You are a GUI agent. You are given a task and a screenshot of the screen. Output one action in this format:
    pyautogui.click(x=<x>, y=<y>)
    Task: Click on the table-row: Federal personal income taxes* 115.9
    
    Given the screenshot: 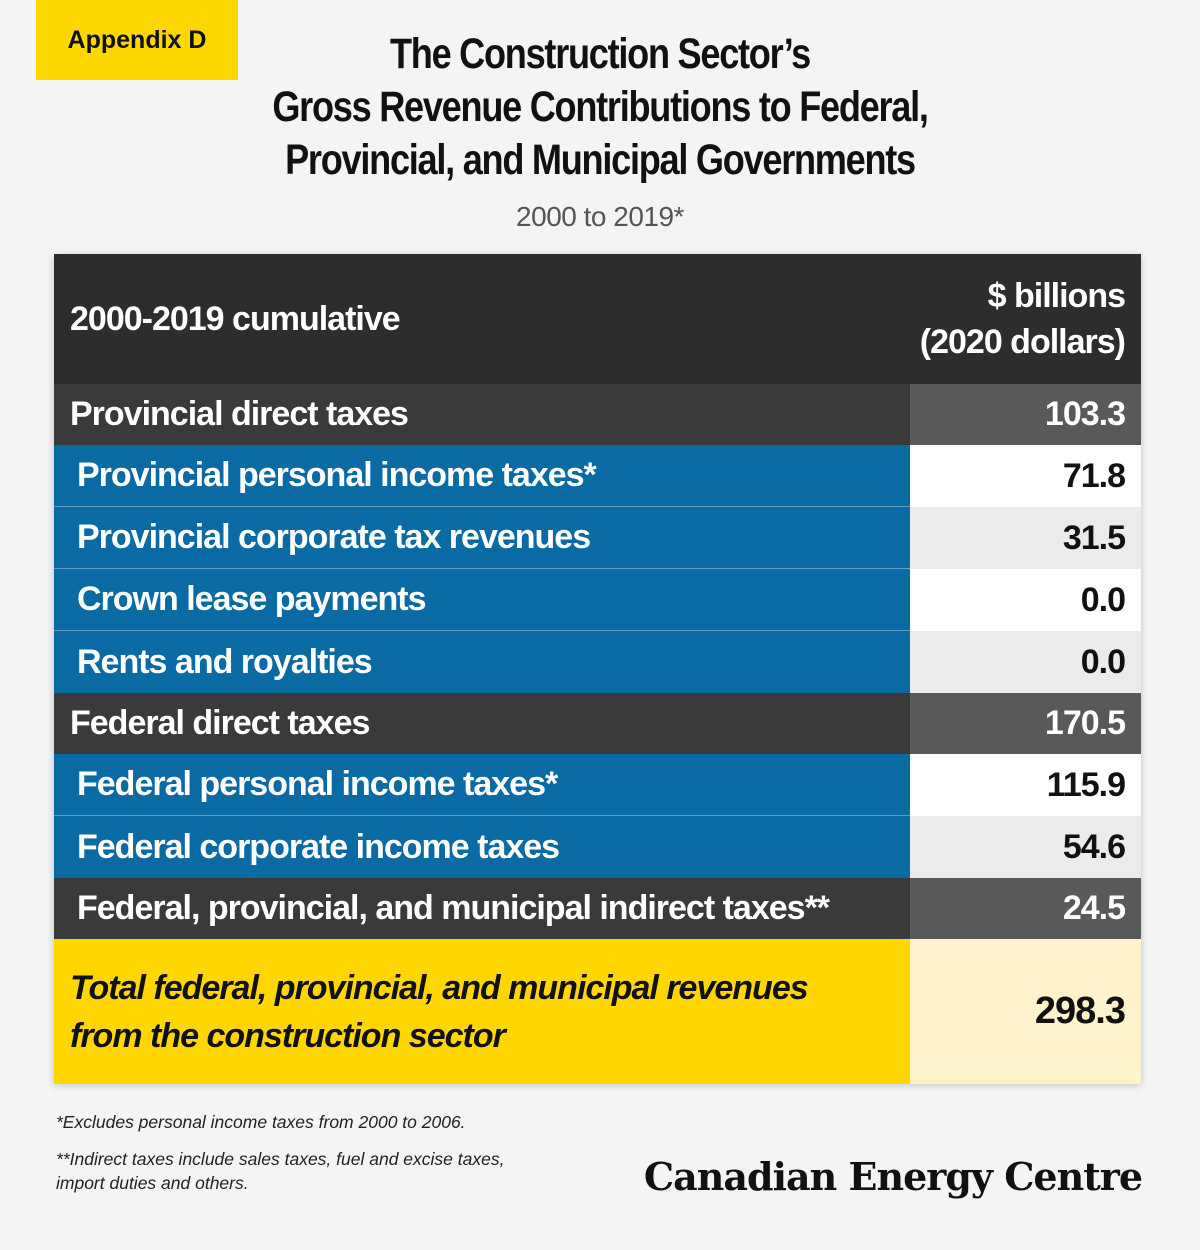 What is the action you would take?
    pyautogui.click(x=597, y=785)
    